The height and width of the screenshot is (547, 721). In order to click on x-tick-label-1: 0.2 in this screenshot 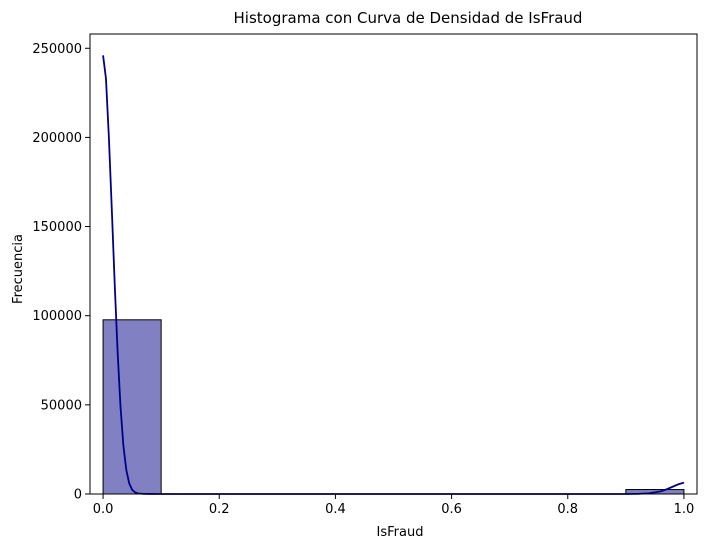, I will do `click(219, 509)`.